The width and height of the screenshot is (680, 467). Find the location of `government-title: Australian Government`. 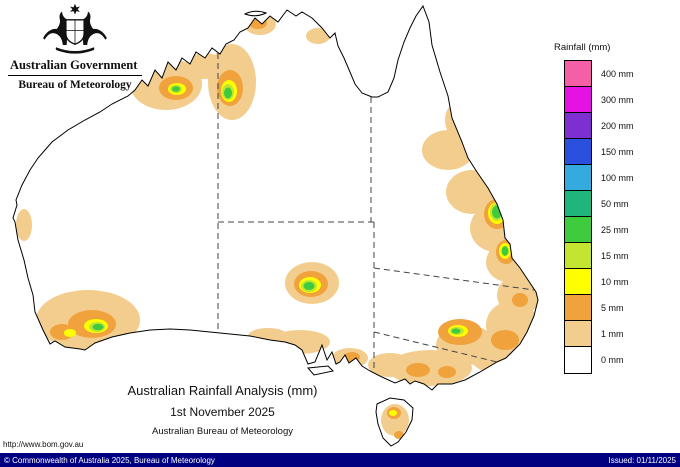

government-title: Australian Government is located at coordinates (74, 65).